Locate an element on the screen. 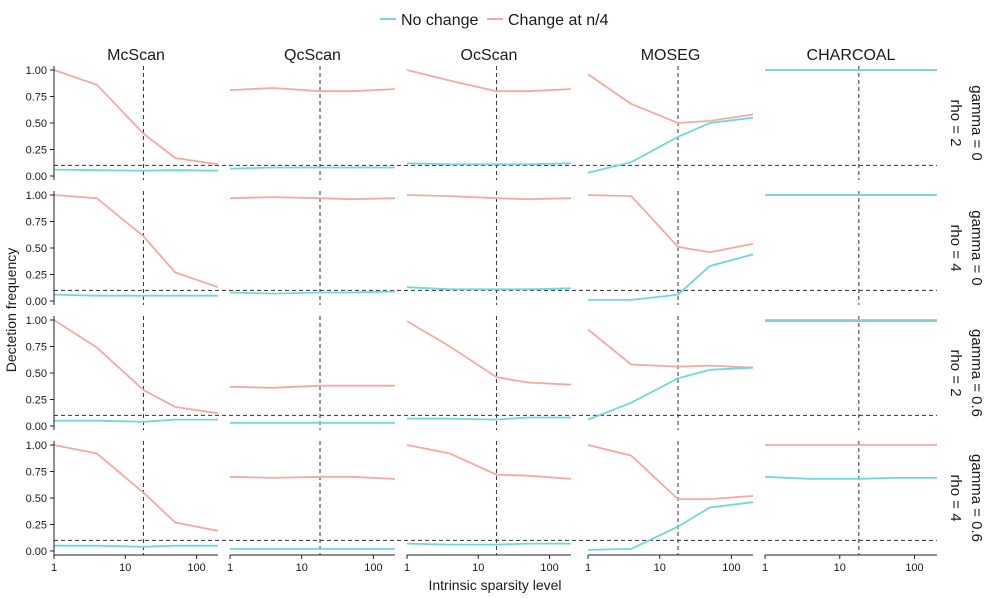 Image resolution: width=996 pixels, height=598 pixels. y-tick-label-0-0: 0.00 is located at coordinates (36, 177).